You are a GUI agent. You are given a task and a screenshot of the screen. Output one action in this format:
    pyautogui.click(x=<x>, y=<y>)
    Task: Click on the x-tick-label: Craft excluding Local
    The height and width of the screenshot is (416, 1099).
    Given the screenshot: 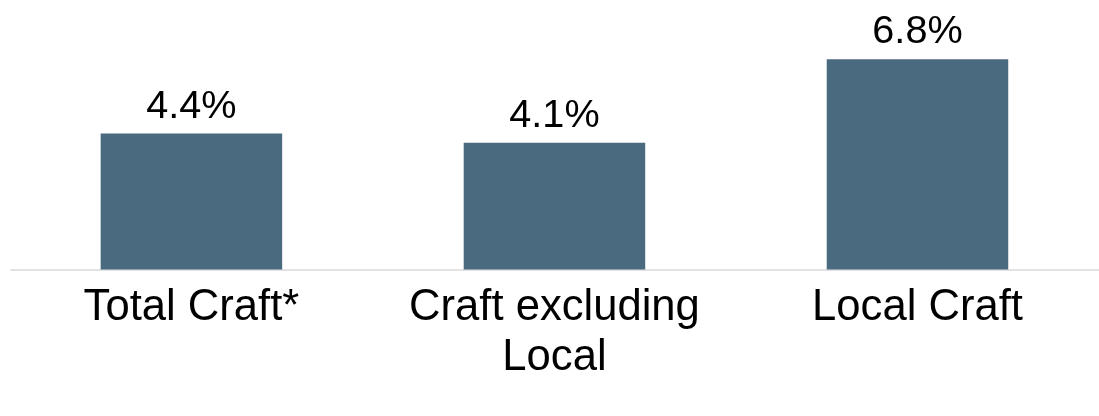 What is the action you would take?
    pyautogui.click(x=554, y=329)
    